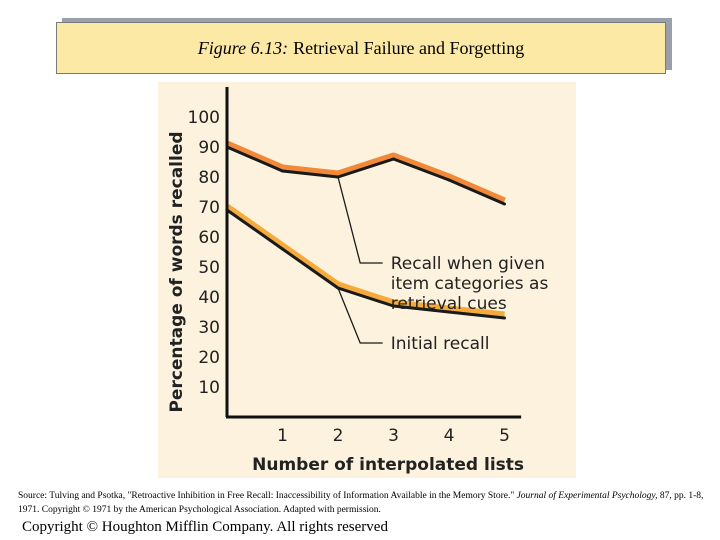 The height and width of the screenshot is (540, 720). What do you see at coordinates (209, 388) in the screenshot?
I see `y-tick-label: 10` at bounding box center [209, 388].